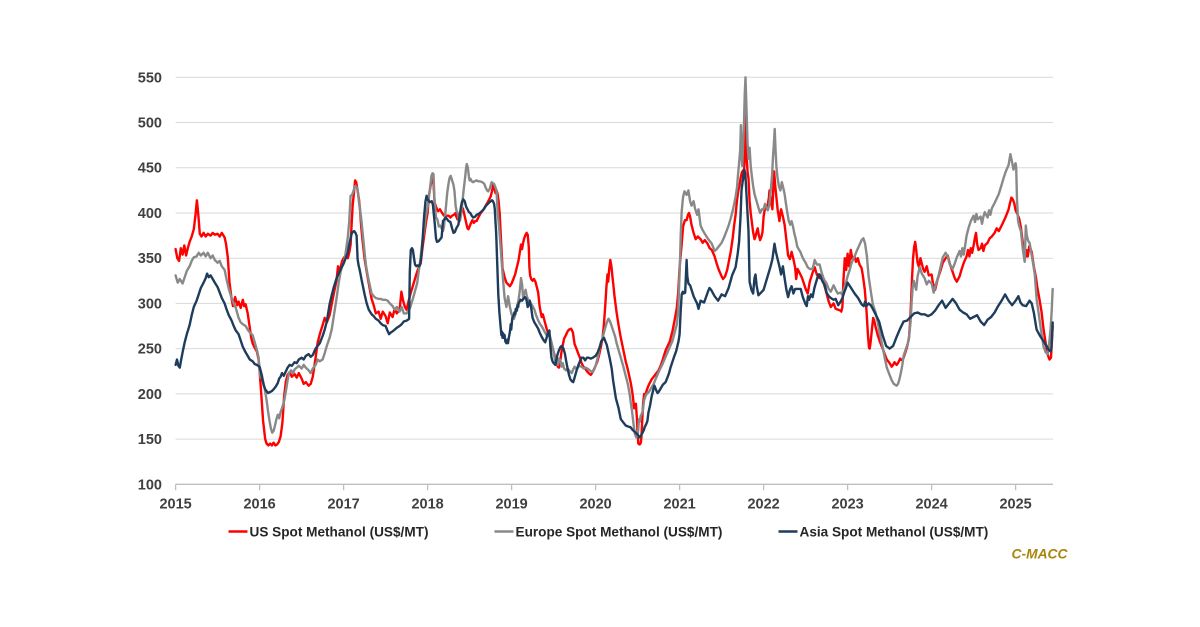 The height and width of the screenshot is (627, 1200). What do you see at coordinates (150, 124) in the screenshot?
I see `svg-text: 500` at bounding box center [150, 124].